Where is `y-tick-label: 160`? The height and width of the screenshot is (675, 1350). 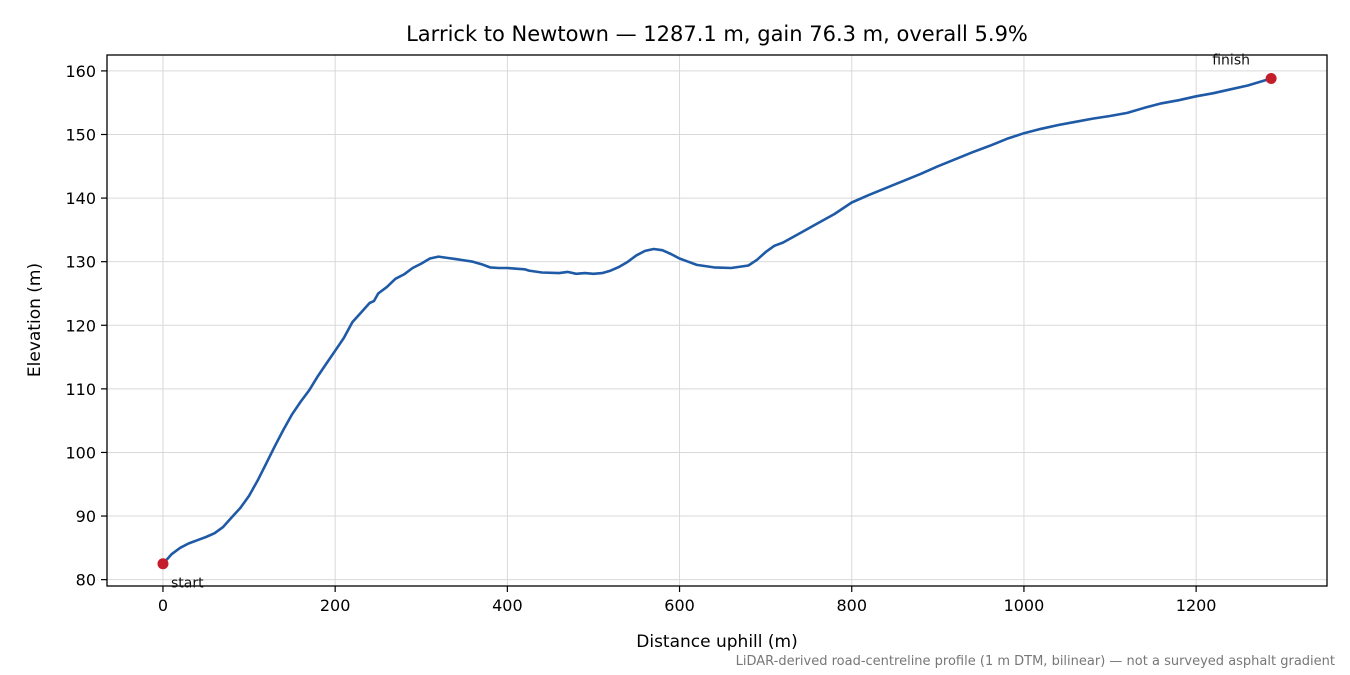
y-tick-label: 160 is located at coordinates (80, 71).